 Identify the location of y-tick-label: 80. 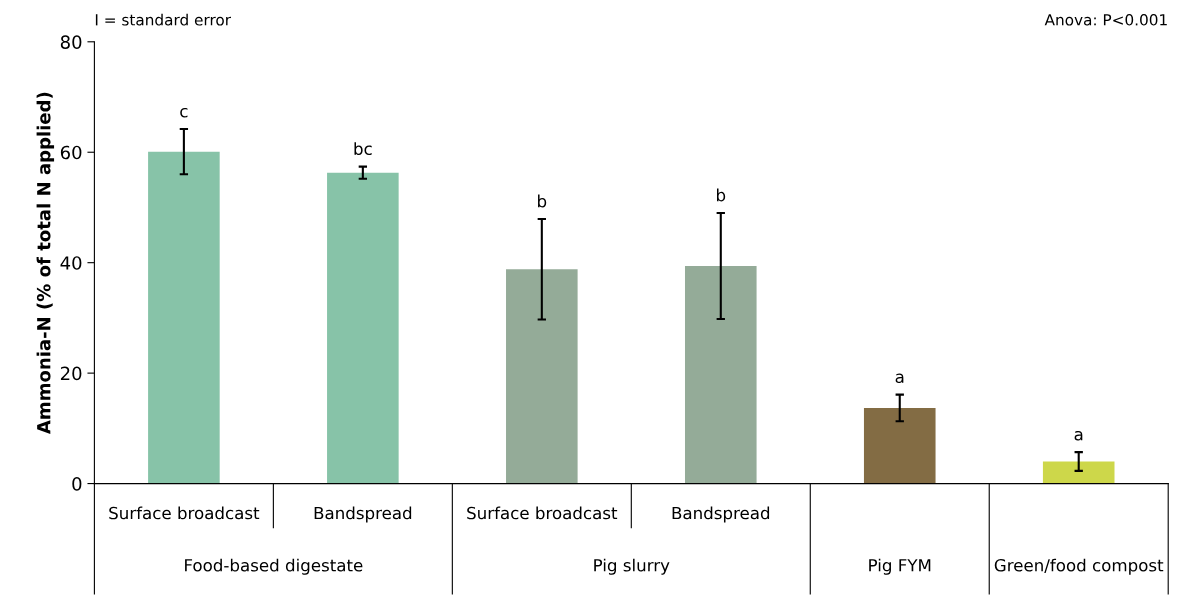
(71, 42).